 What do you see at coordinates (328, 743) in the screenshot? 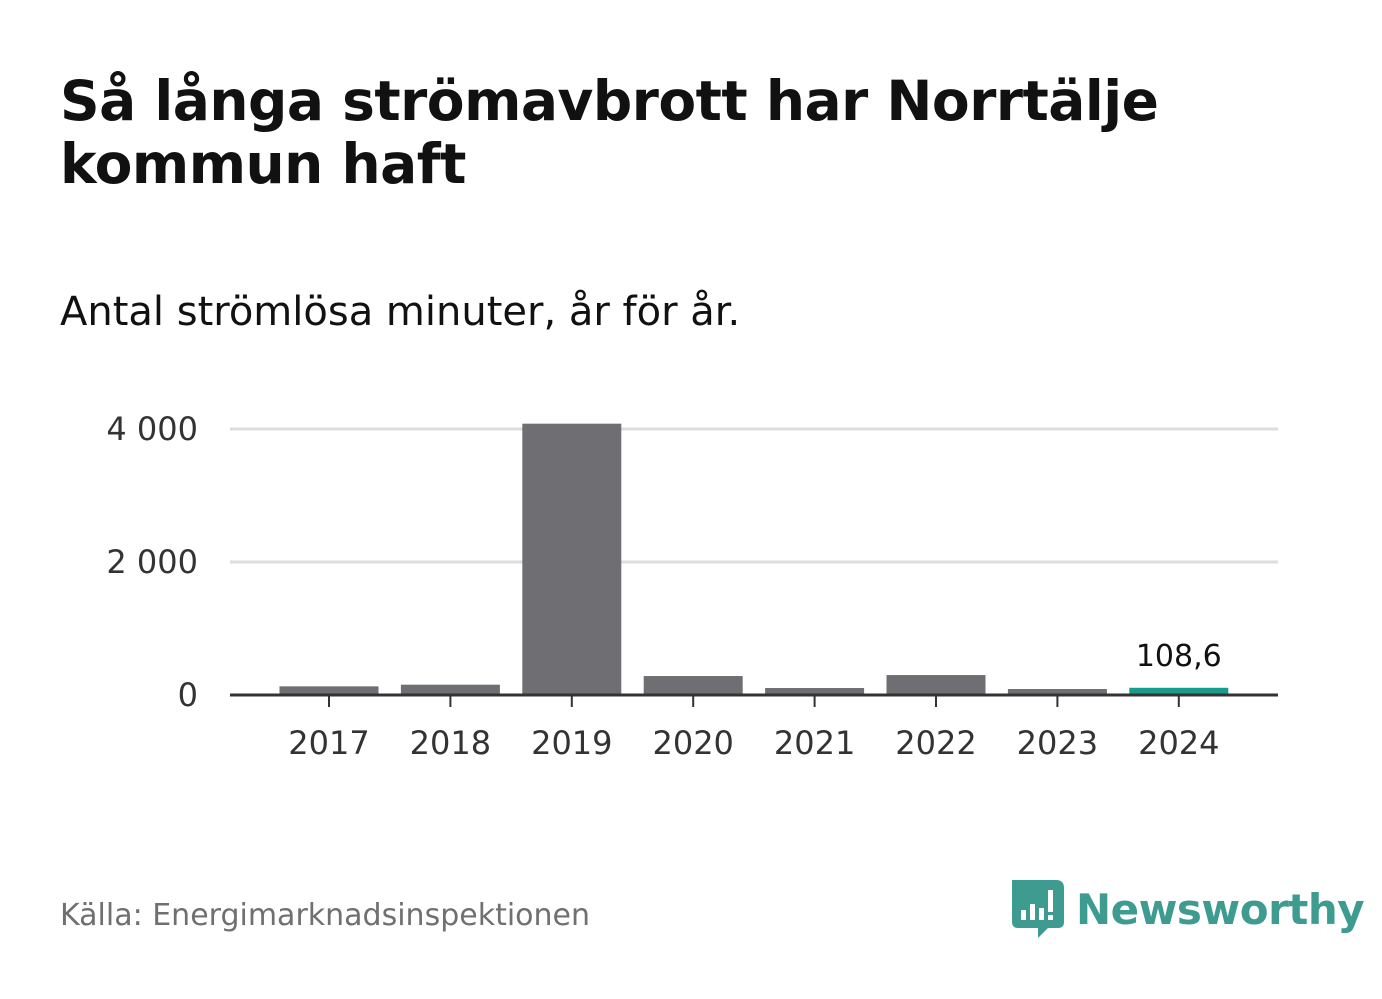
I see `x-tick-label-2017: 2017` at bounding box center [328, 743].